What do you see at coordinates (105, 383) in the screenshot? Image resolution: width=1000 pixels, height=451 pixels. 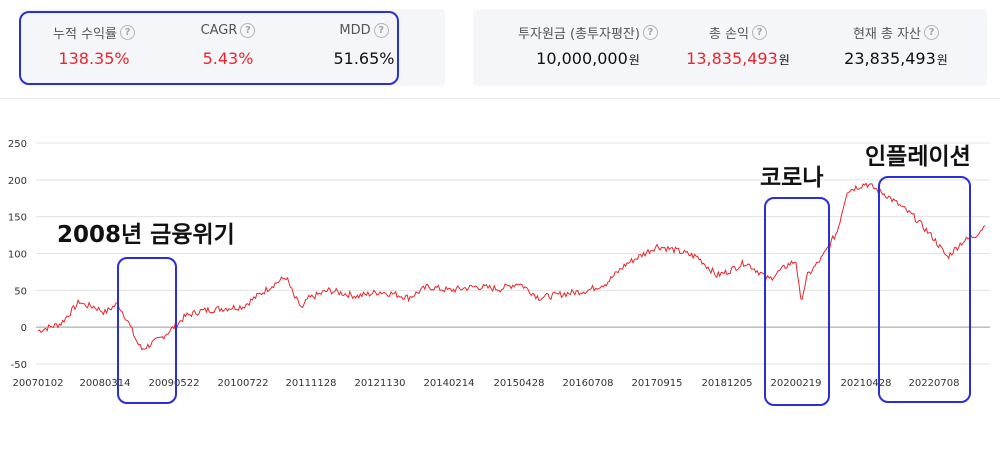 I see `x-tick-label: 20080314` at bounding box center [105, 383].